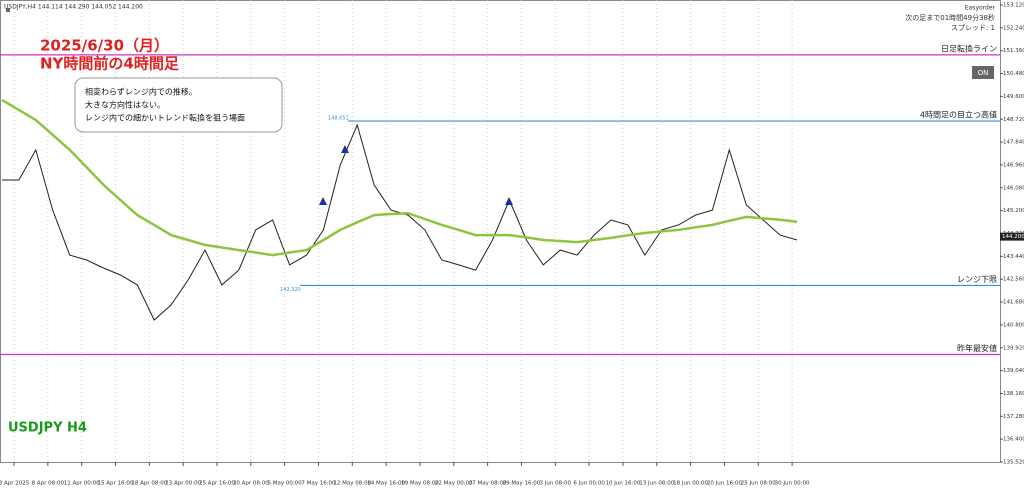 The height and width of the screenshot is (490, 1024). I want to click on note: 大きな方向性はない。, so click(125, 105).